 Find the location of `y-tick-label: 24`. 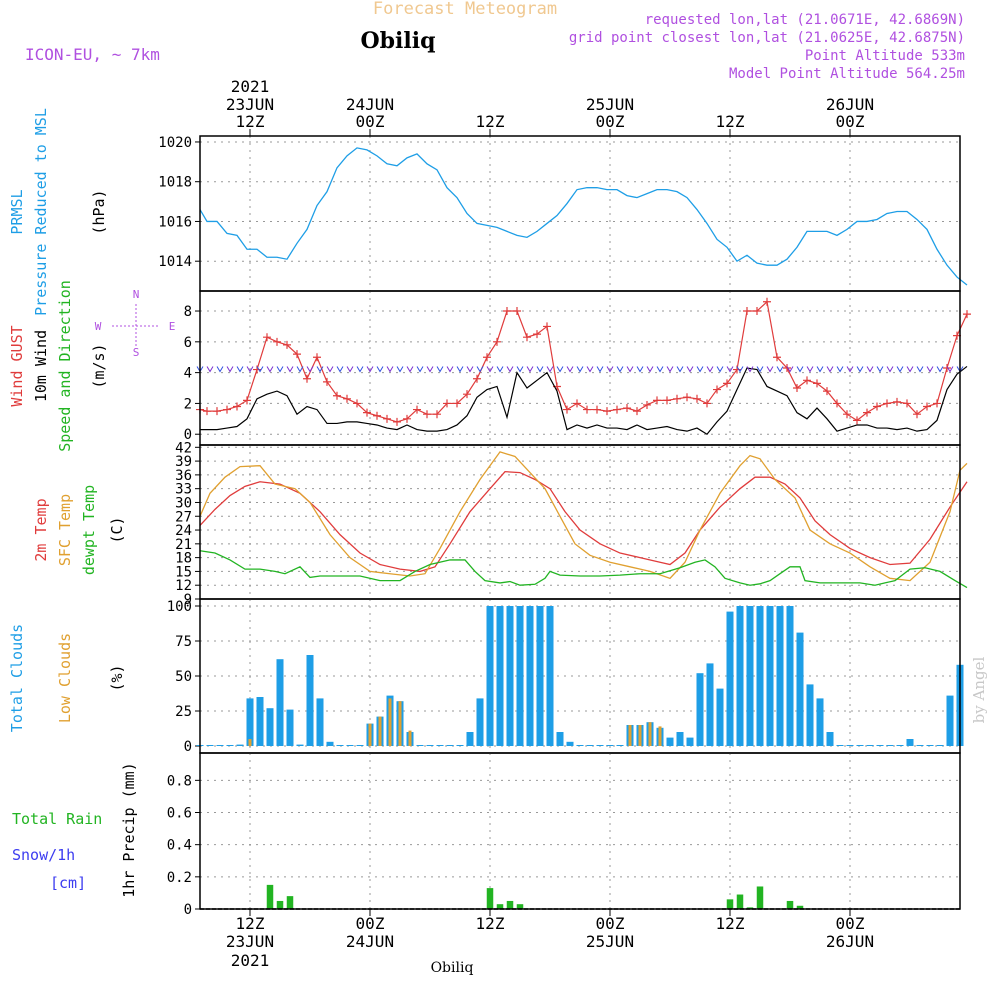

y-tick-label: 24 is located at coordinates (183, 531).